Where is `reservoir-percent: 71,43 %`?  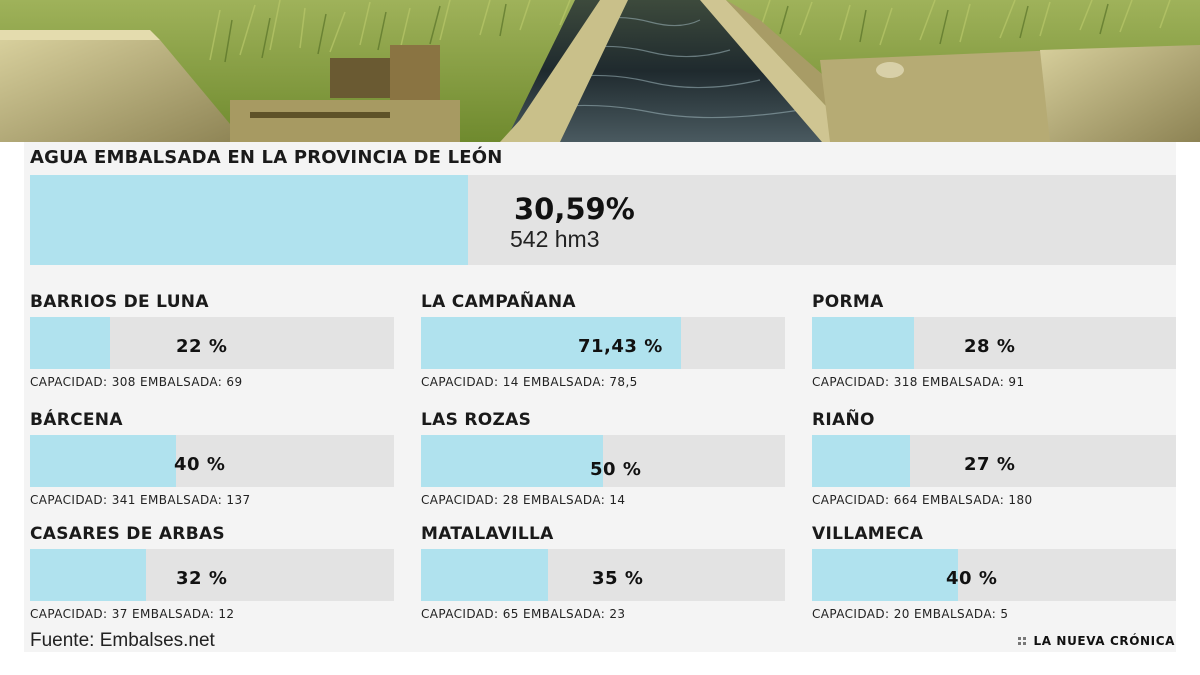 reservoir-percent: 71,43 % is located at coordinates (620, 346).